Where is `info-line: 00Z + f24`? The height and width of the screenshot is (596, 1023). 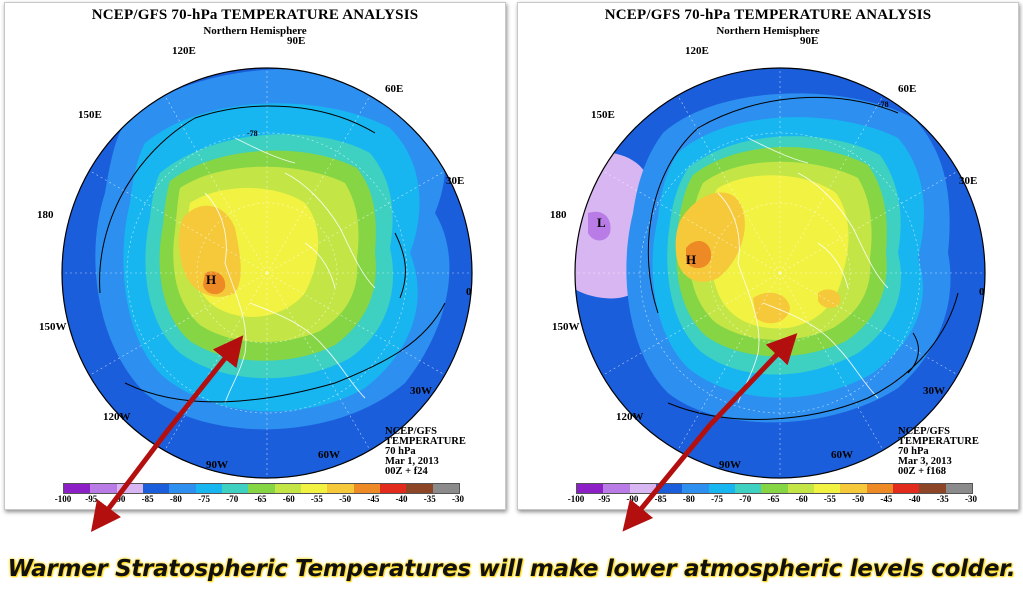
info-line: 00Z + f24 is located at coordinates (406, 471).